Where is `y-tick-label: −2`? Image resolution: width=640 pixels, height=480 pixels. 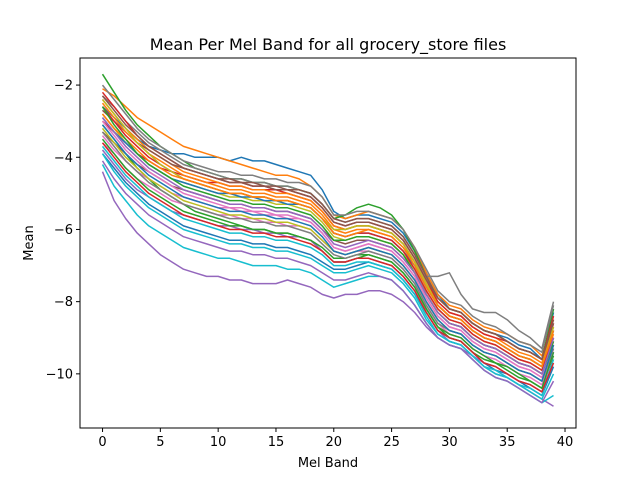 y-tick-label: −2 is located at coordinates (63, 86).